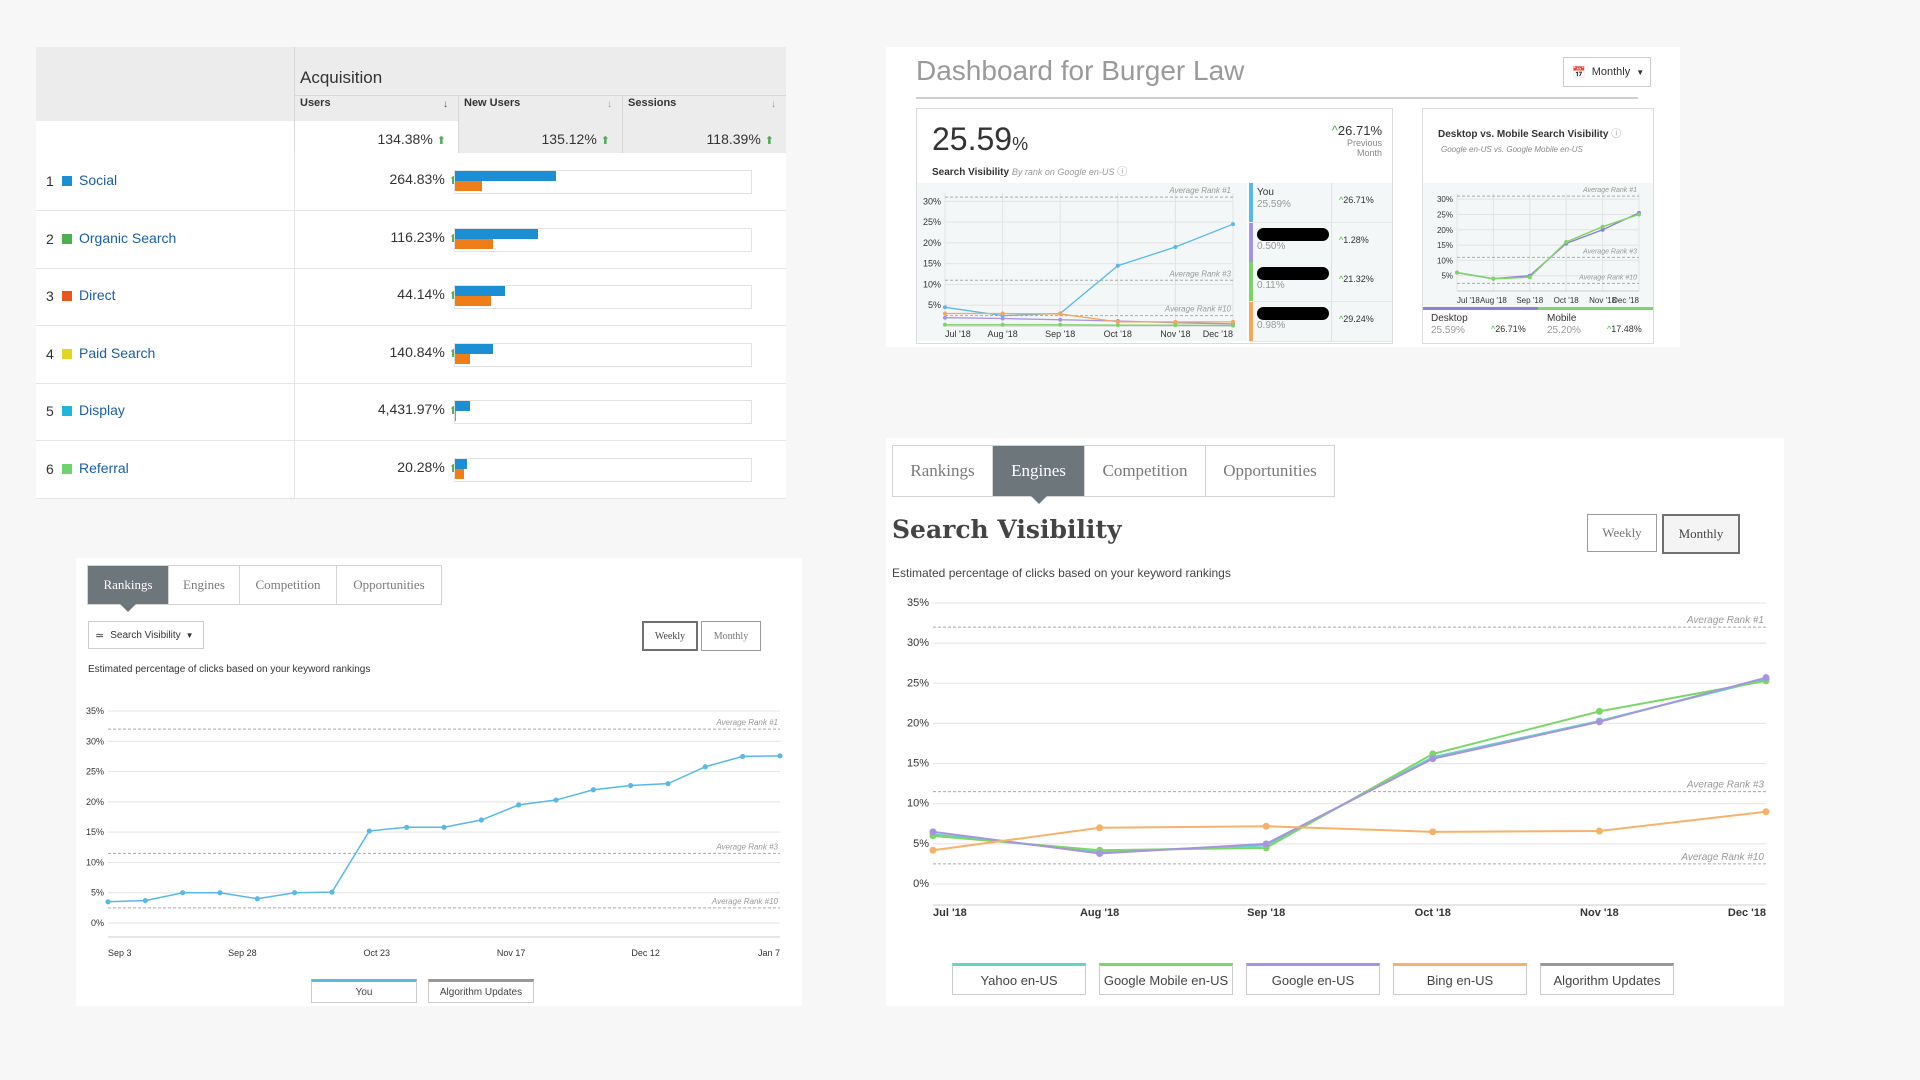  What do you see at coordinates (1313, 979) in the screenshot?
I see `legend-item: Google en-US` at bounding box center [1313, 979].